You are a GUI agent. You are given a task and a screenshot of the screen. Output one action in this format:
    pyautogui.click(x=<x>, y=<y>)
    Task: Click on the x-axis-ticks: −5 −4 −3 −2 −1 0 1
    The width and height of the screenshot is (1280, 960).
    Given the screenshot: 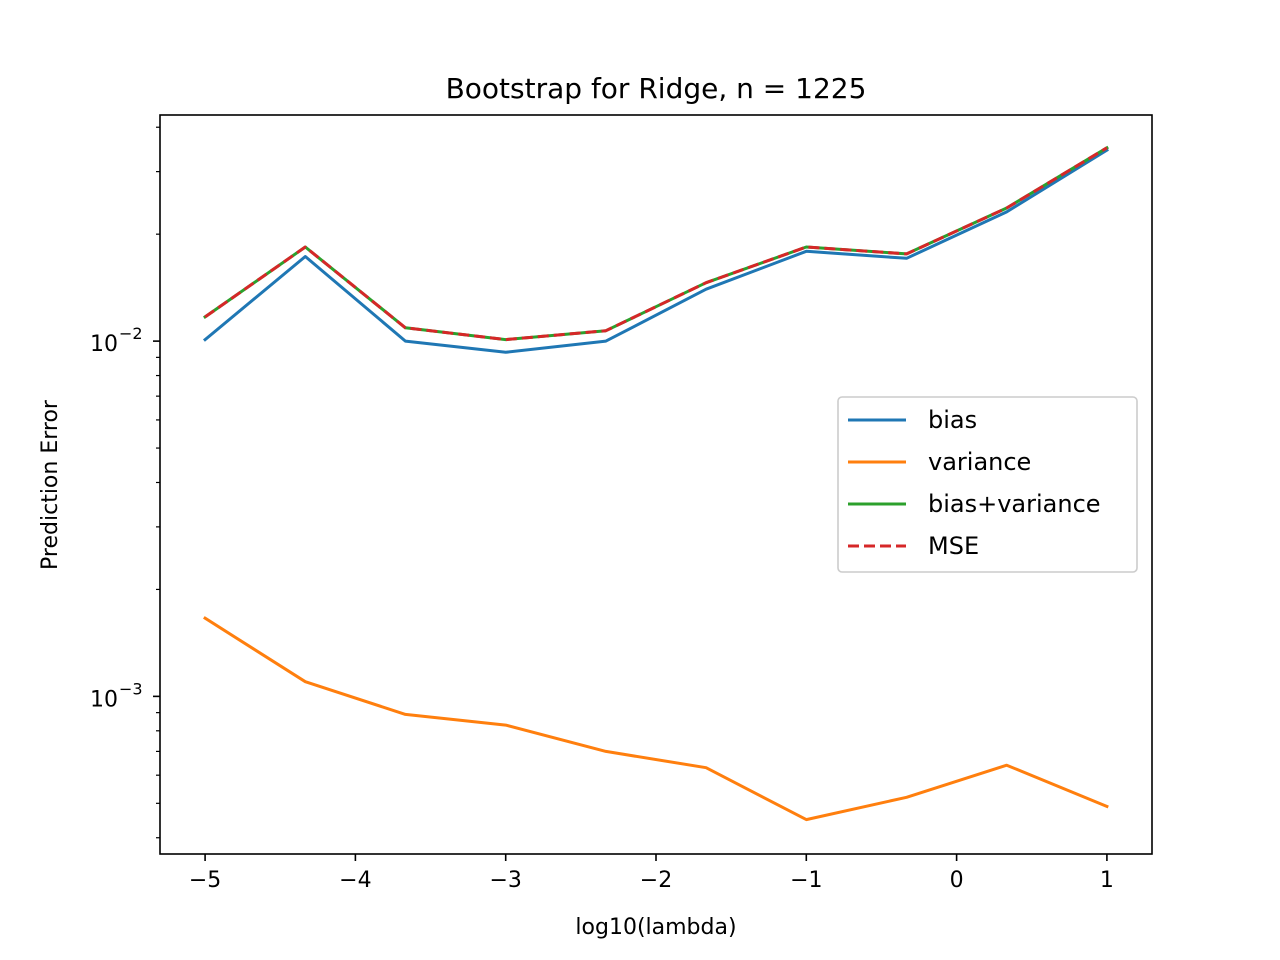 What is the action you would take?
    pyautogui.click(x=651, y=873)
    